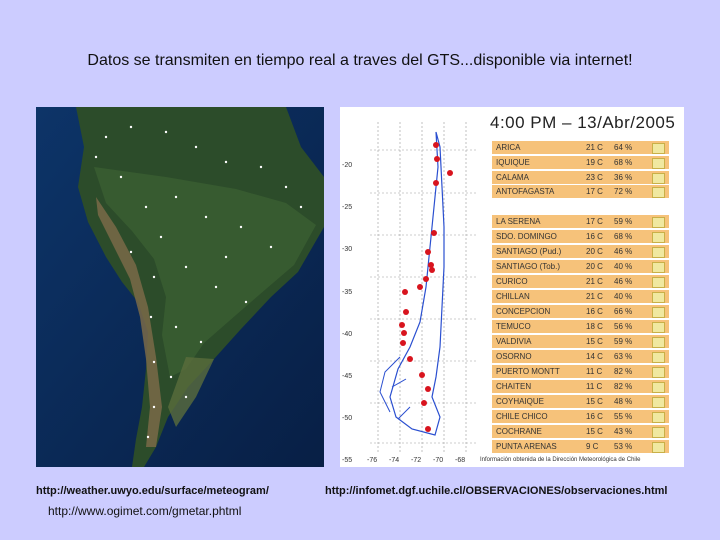 Image resolution: width=720 pixels, height=540 pixels. Describe the element at coordinates (580, 147) in the screenshot. I see `station-row: ARICA 21 C 64 %` at that location.